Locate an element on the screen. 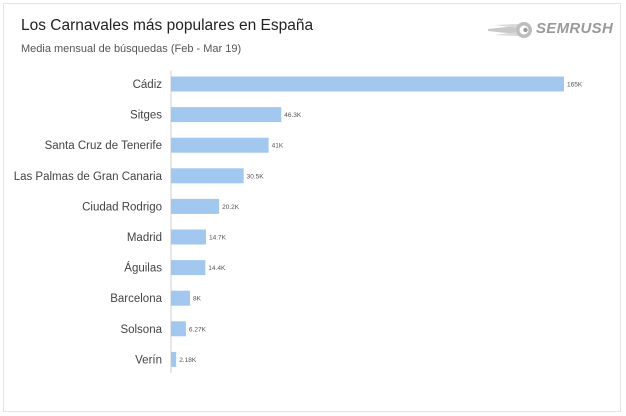  value-label: 8K is located at coordinates (197, 299).